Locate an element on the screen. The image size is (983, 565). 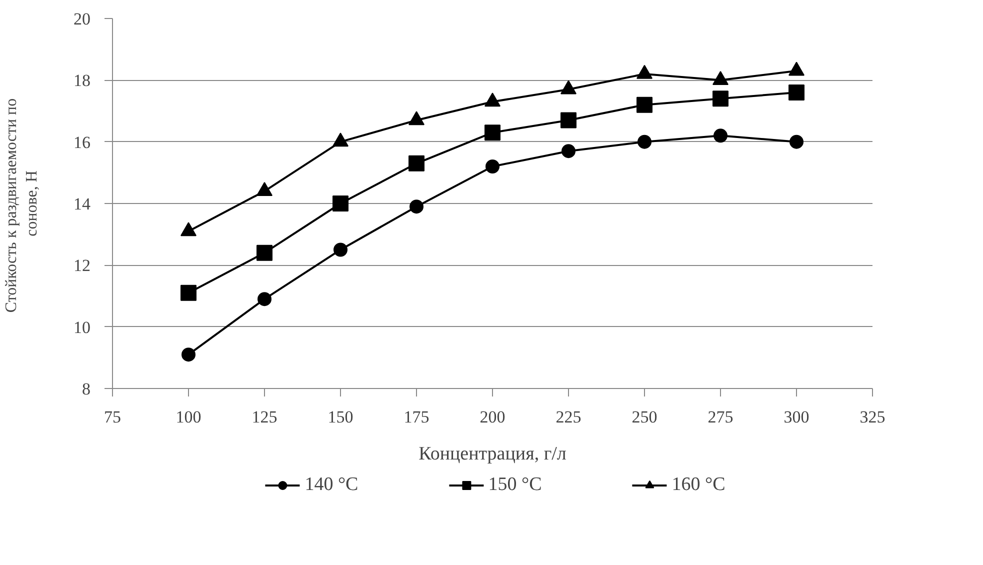
y-tick-label: 8 is located at coordinates (86, 389).